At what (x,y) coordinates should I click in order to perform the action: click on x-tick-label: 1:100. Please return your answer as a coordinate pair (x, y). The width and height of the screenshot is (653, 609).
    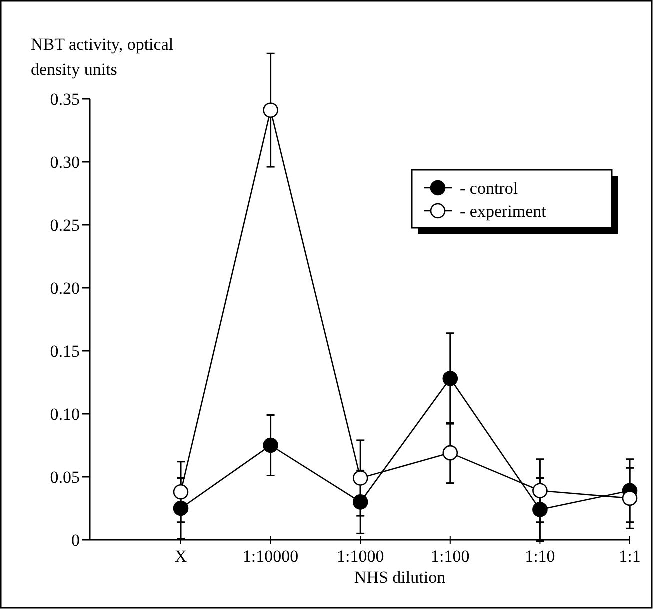
    Looking at the image, I should click on (450, 556).